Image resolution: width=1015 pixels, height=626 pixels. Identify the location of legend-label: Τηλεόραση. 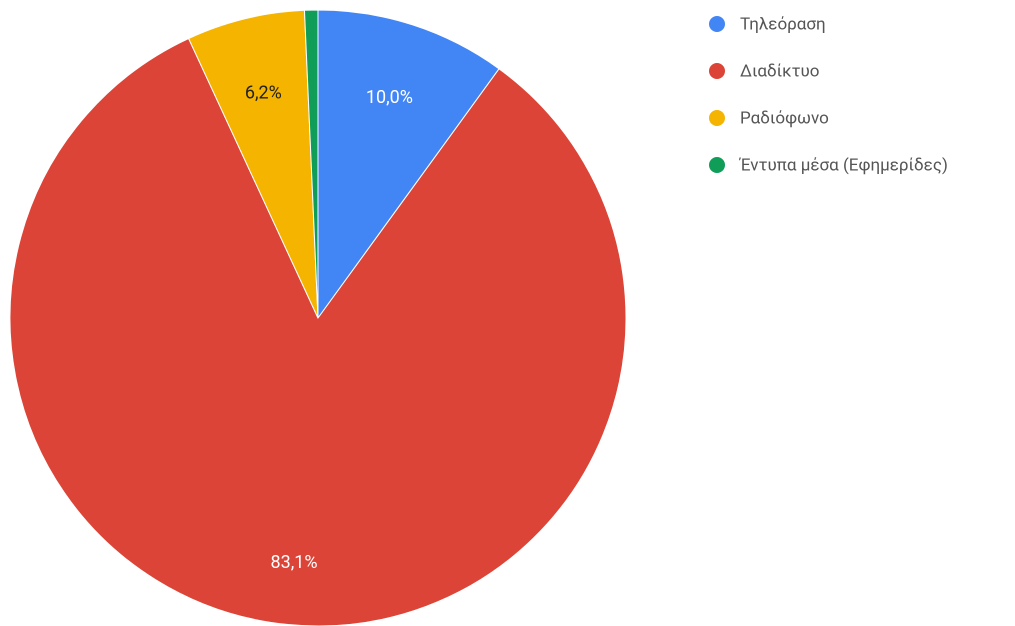
(783, 24).